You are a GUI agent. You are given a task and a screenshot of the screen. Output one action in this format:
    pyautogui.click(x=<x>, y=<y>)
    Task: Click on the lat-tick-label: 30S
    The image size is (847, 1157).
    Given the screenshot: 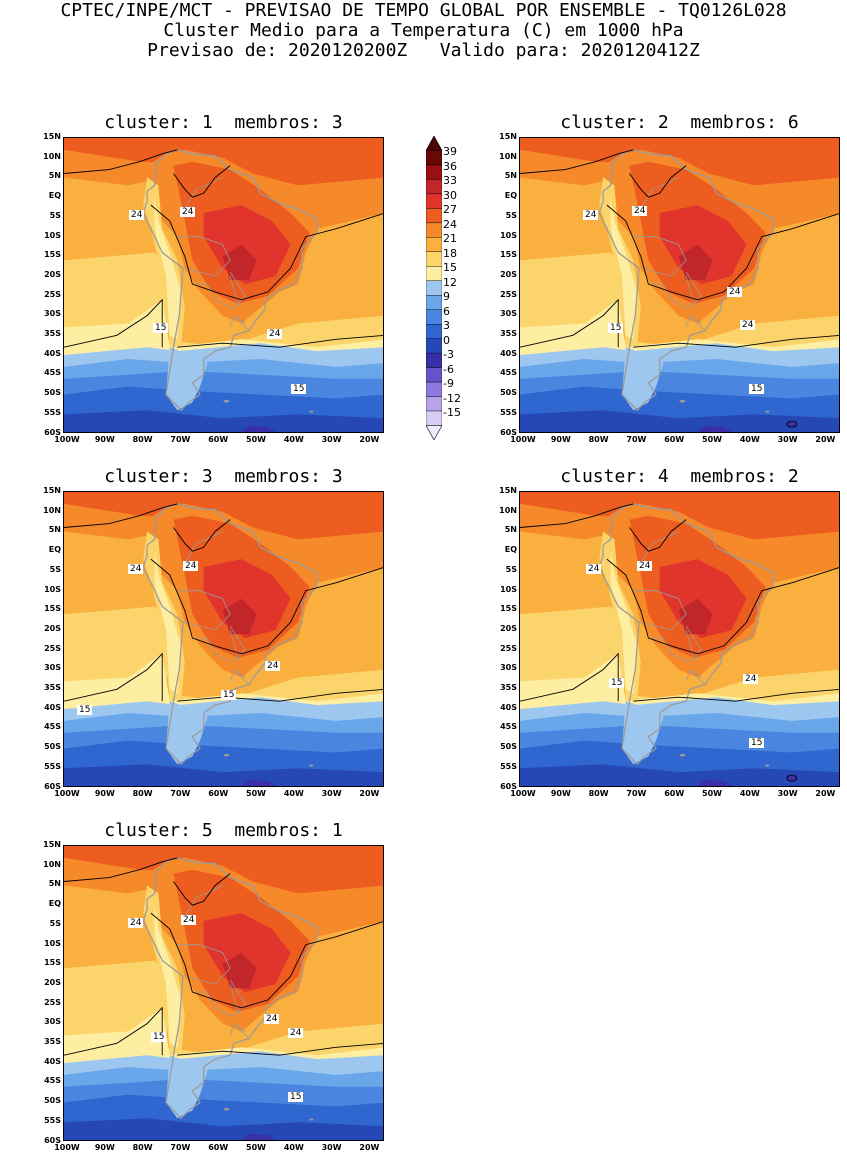 What is the action you would take?
    pyautogui.click(x=52, y=314)
    